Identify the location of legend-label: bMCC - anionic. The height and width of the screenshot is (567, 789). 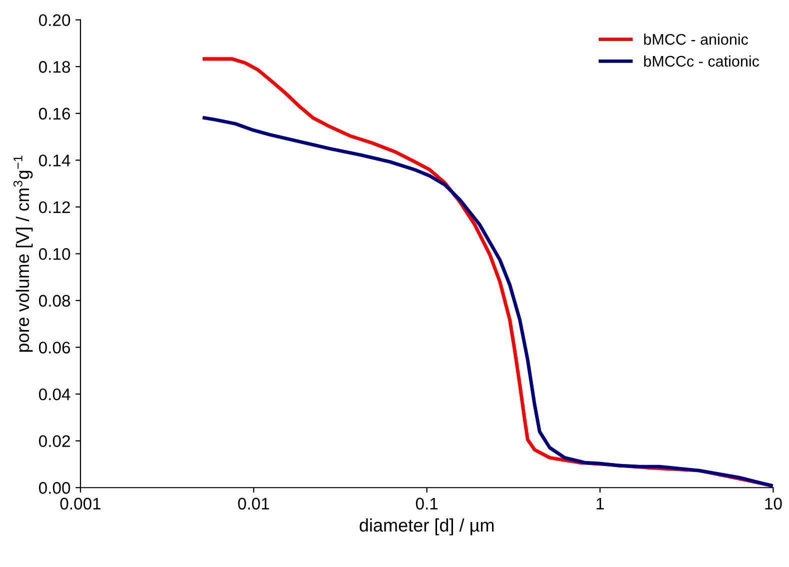
(696, 39).